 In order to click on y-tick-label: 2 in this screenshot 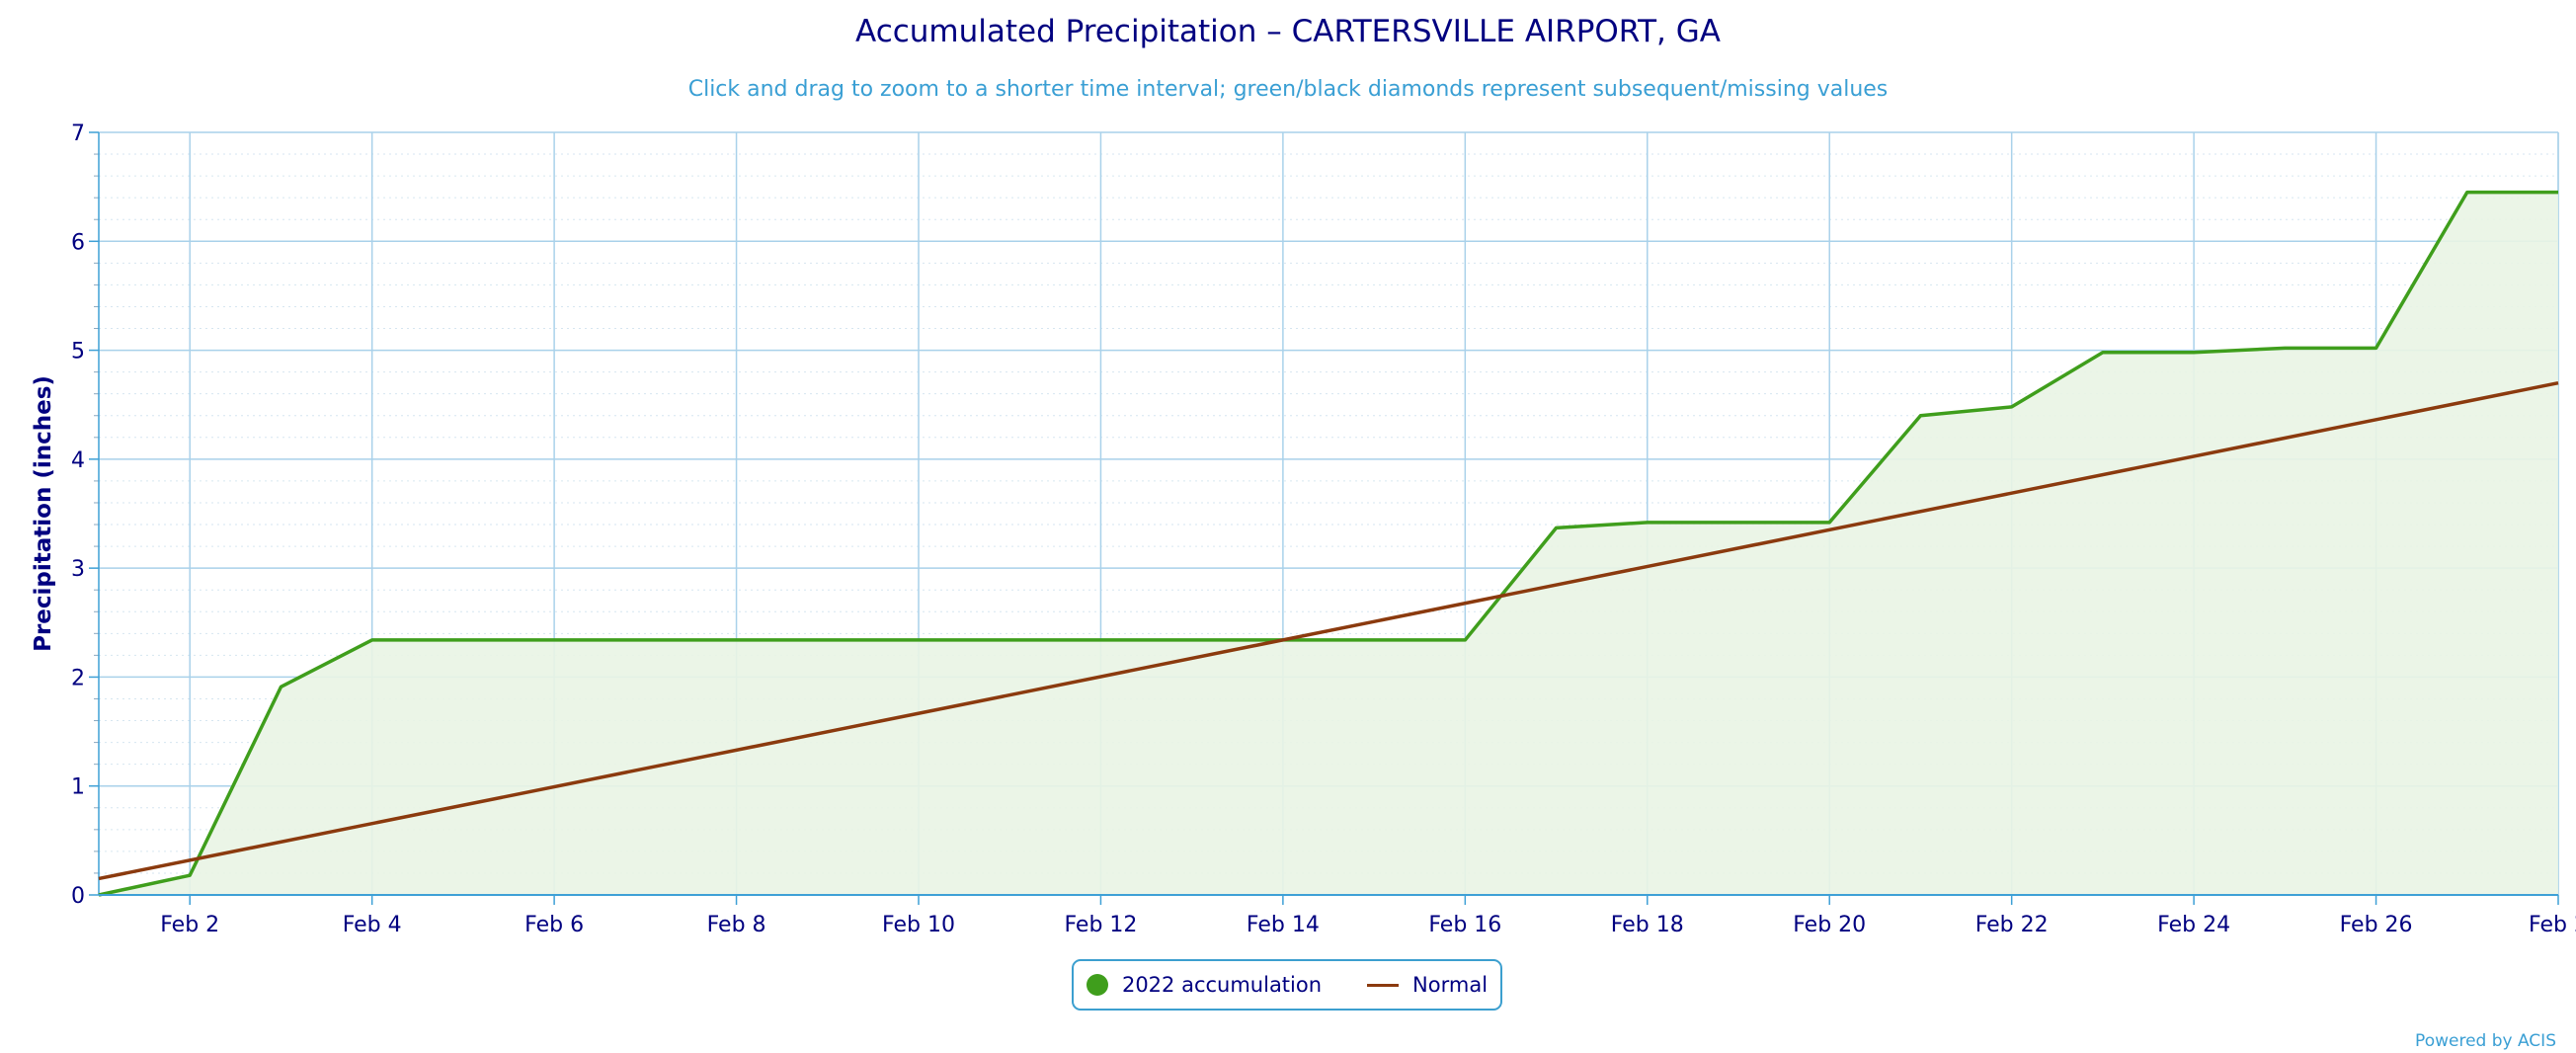, I will do `click(78, 678)`.